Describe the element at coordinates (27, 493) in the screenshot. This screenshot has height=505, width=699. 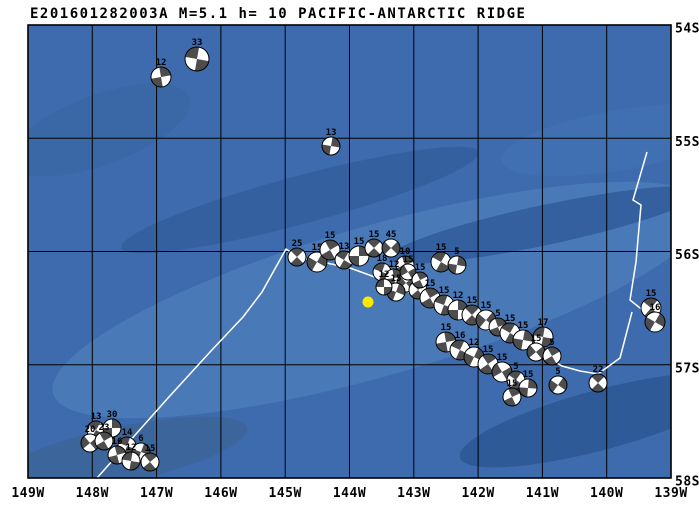
I see `longitude-label: 149W` at that location.